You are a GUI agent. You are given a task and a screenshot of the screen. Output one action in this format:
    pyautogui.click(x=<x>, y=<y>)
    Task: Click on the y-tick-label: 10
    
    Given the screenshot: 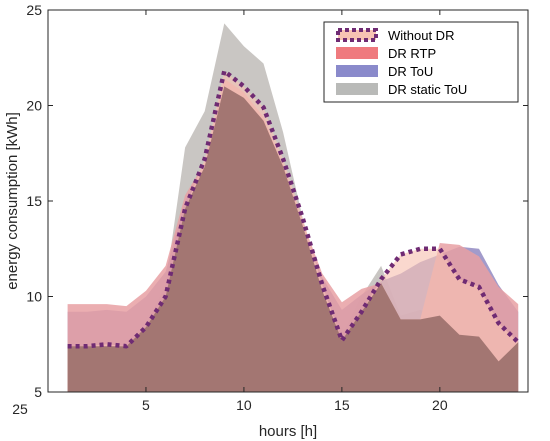 What is the action you would take?
    pyautogui.click(x=34, y=297)
    